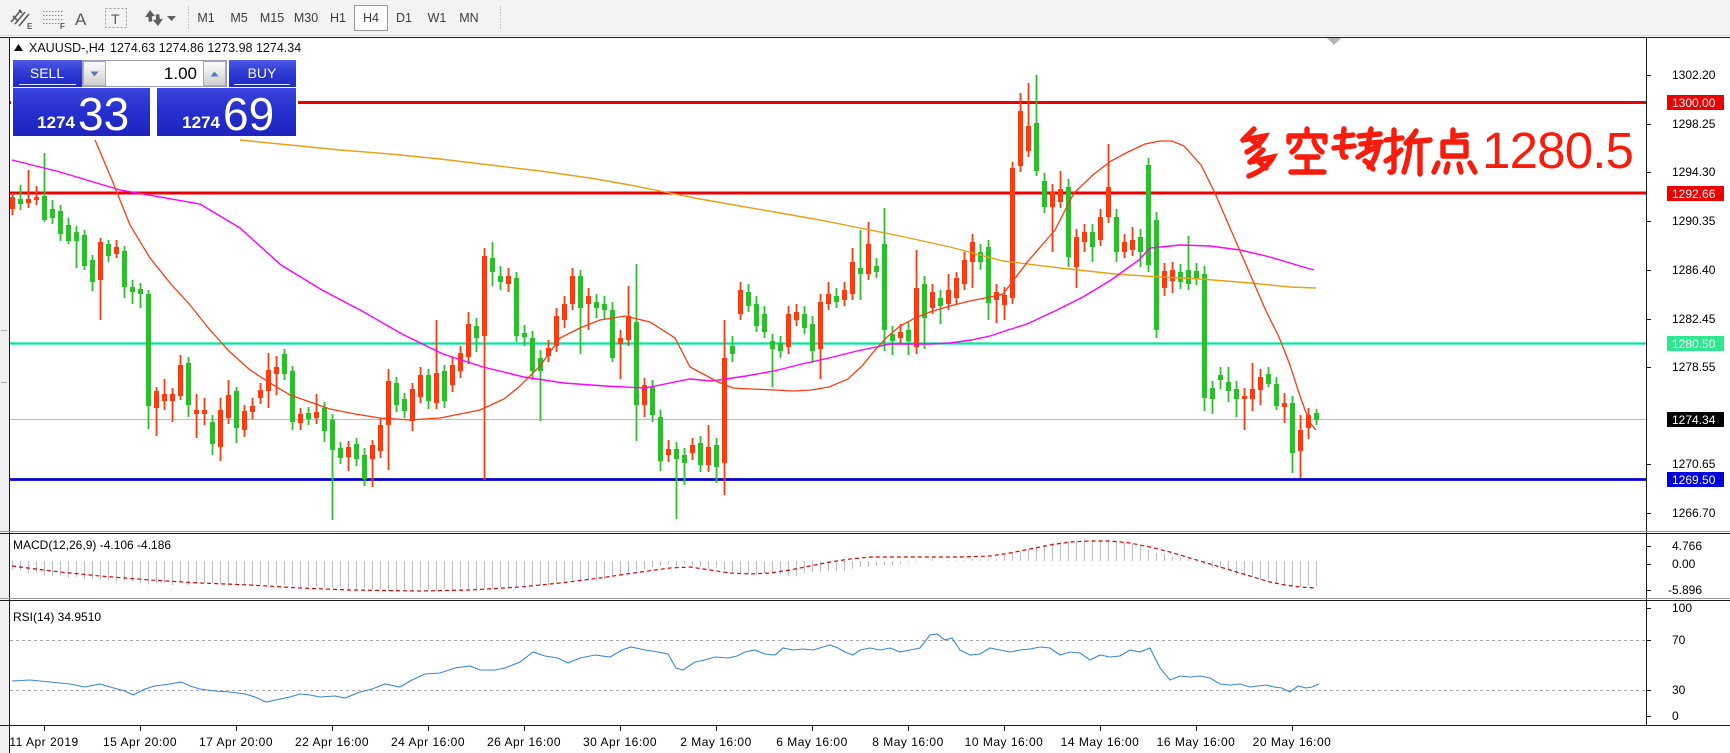  I want to click on svg-text: 1274.34, so click(1694, 420).